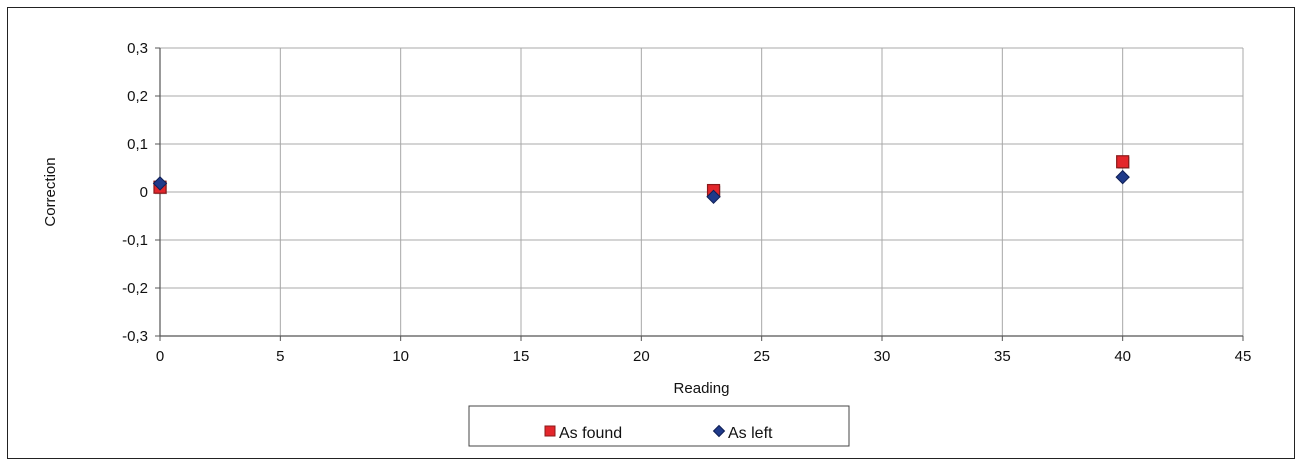 The width and height of the screenshot is (1303, 465). What do you see at coordinates (761, 356) in the screenshot?
I see `x-tick-label: 25` at bounding box center [761, 356].